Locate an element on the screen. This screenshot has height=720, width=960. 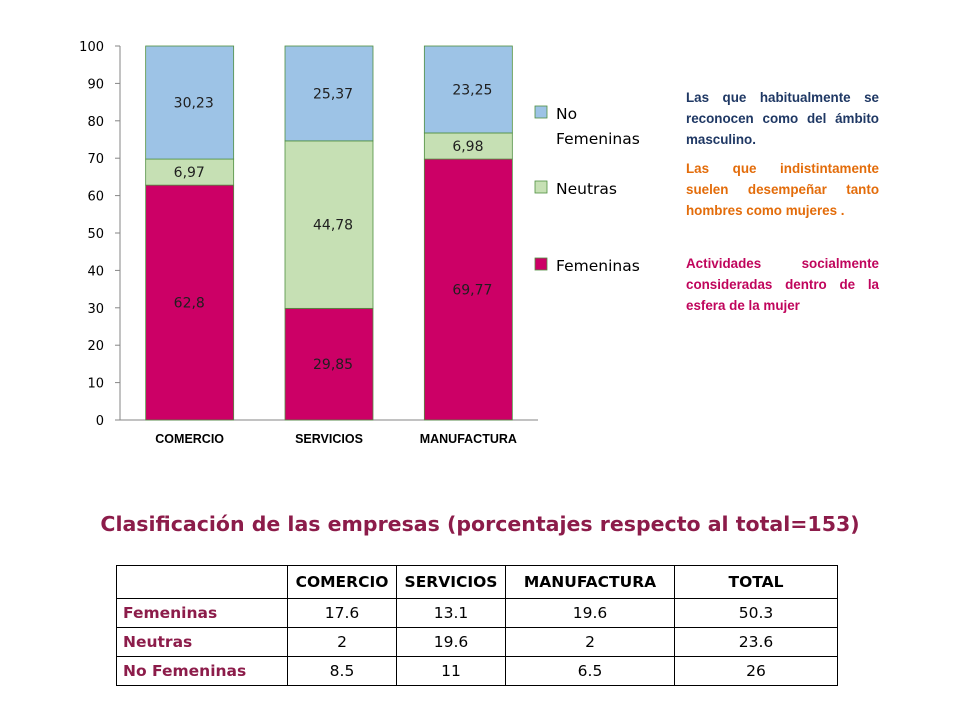
y-tick-label: 30 is located at coordinates (95, 309).